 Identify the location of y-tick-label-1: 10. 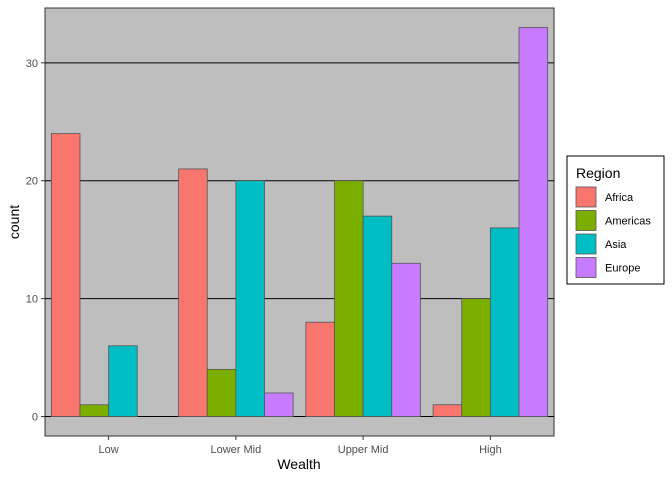
(32, 300).